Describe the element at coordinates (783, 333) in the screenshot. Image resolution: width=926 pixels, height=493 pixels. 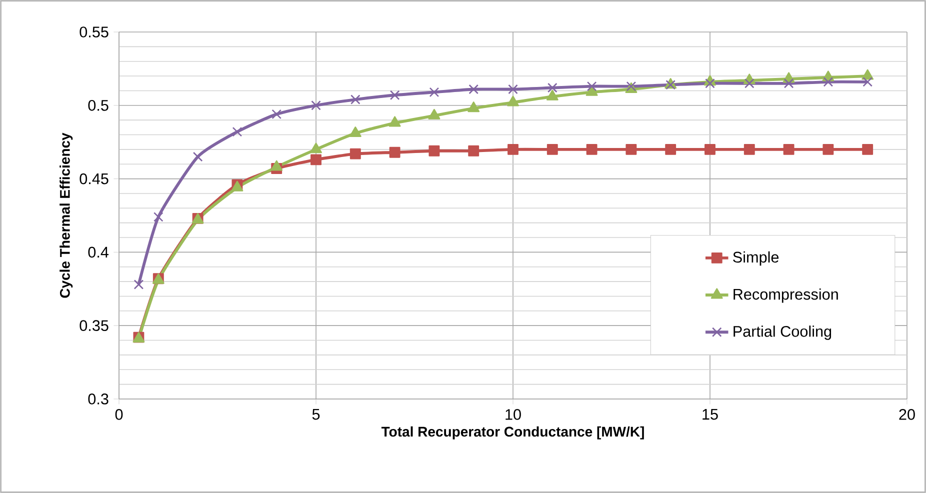
I see `legend-label: Partial Cooling` at that location.